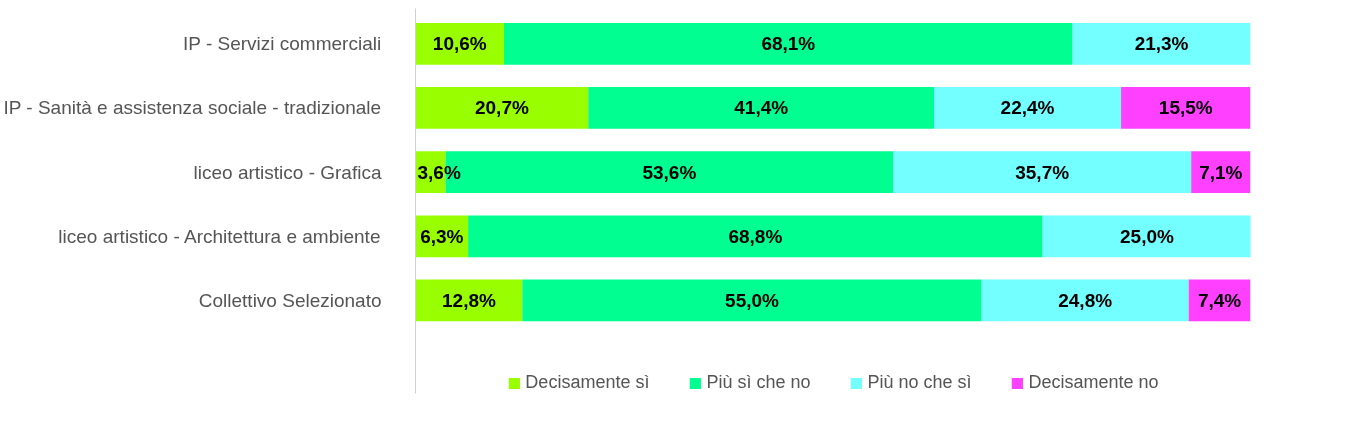 The image size is (1371, 421). I want to click on data-label: 20,7%, so click(501, 108).